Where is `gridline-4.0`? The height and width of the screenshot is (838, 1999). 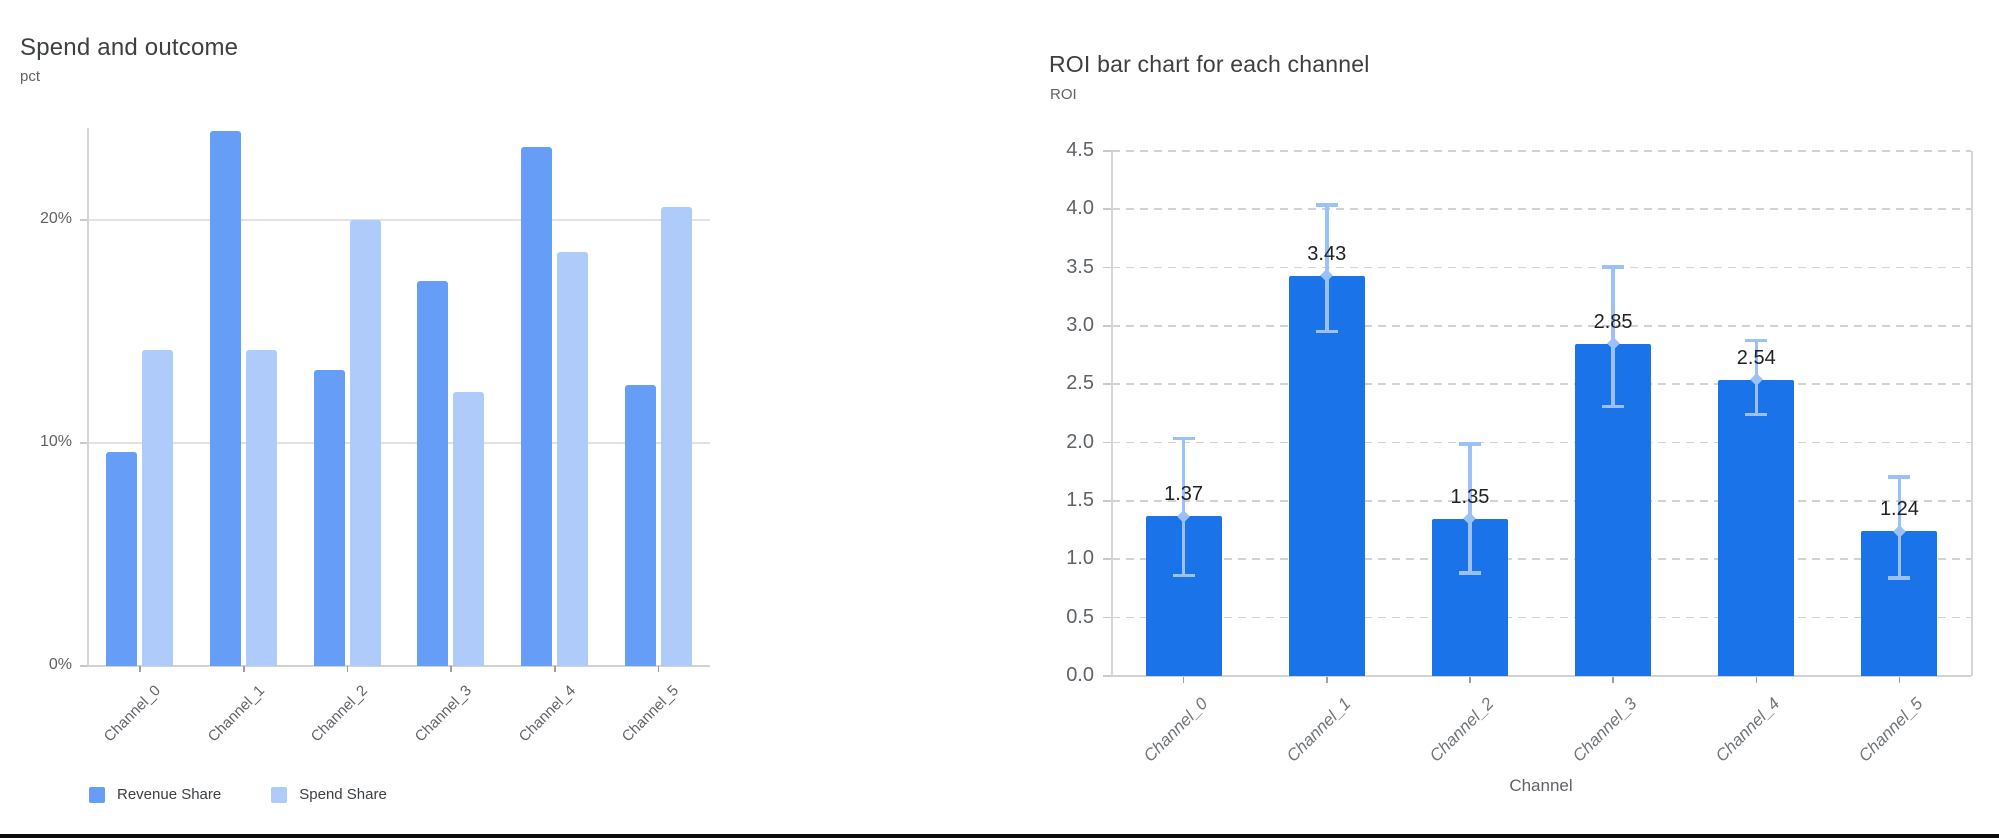 gridline-4.0 is located at coordinates (1541, 209).